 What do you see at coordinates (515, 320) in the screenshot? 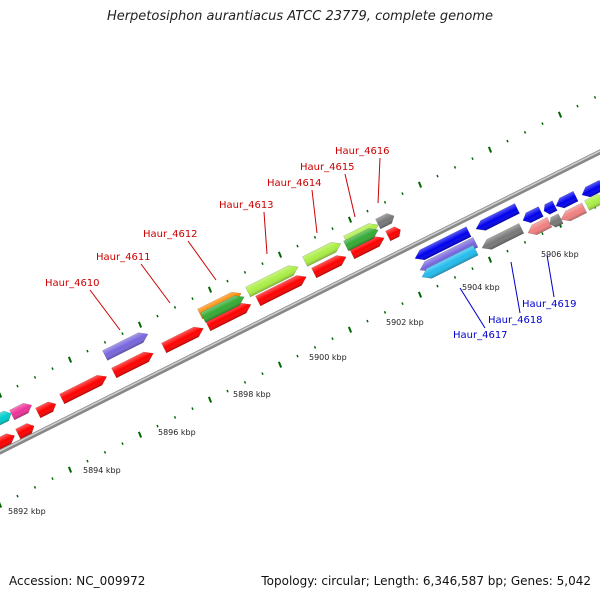
I see `gene-label: Haur_4618` at bounding box center [515, 320].